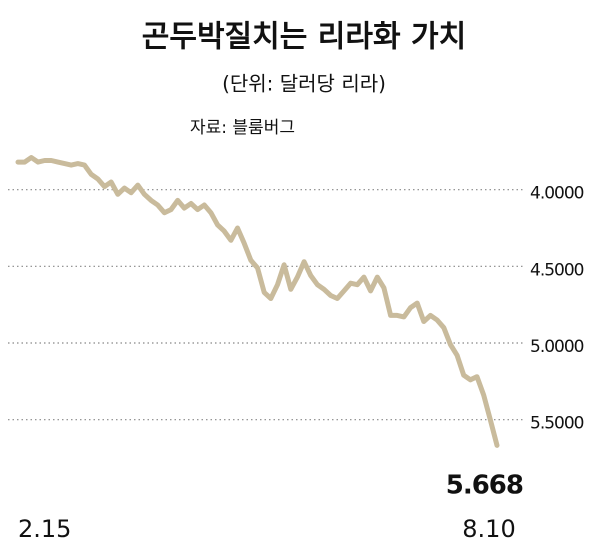 The width and height of the screenshot is (609, 554). I want to click on chart-title: 곤두박질치는 리라화 가치, so click(304, 37).